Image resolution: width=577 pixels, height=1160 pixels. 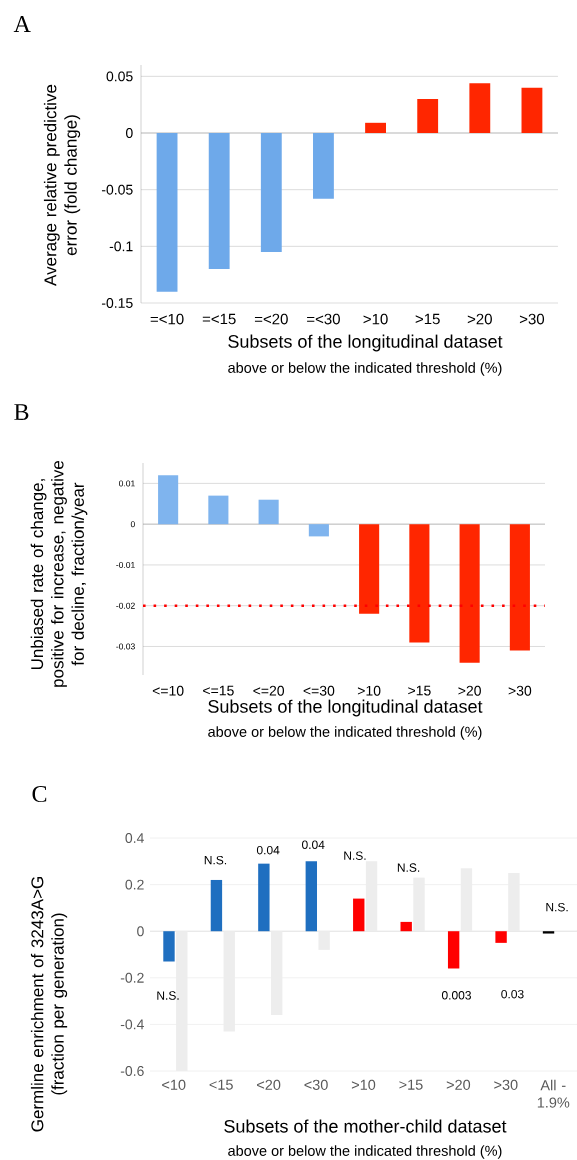 What do you see at coordinates (125, 646) in the screenshot?
I see `y-tick-label: -0.03` at bounding box center [125, 646].